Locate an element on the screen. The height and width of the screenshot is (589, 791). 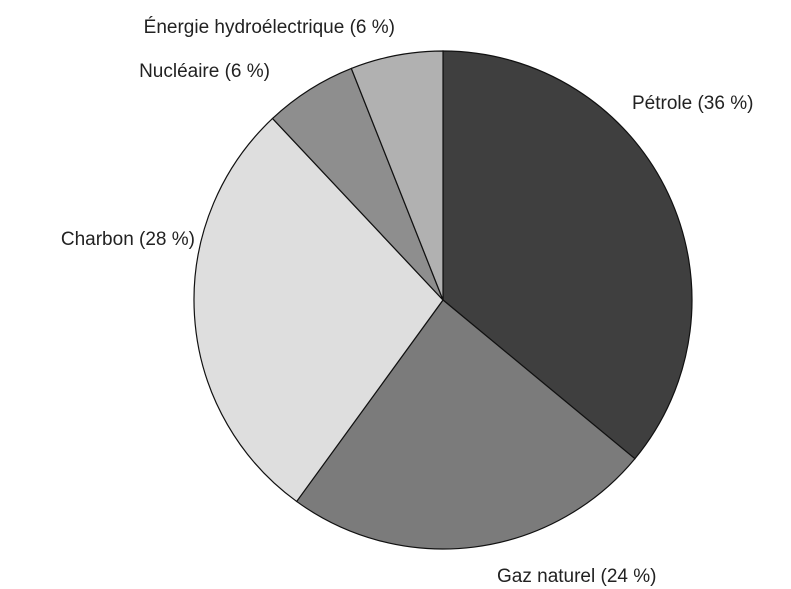
slice-label: Pétrole (36 %) is located at coordinates (692, 103).